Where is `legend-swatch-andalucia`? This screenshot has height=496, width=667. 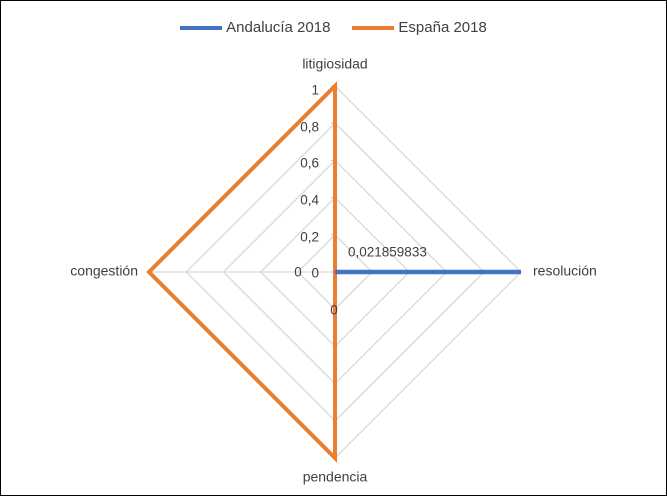
legend-swatch-andalucia is located at coordinates (201, 27).